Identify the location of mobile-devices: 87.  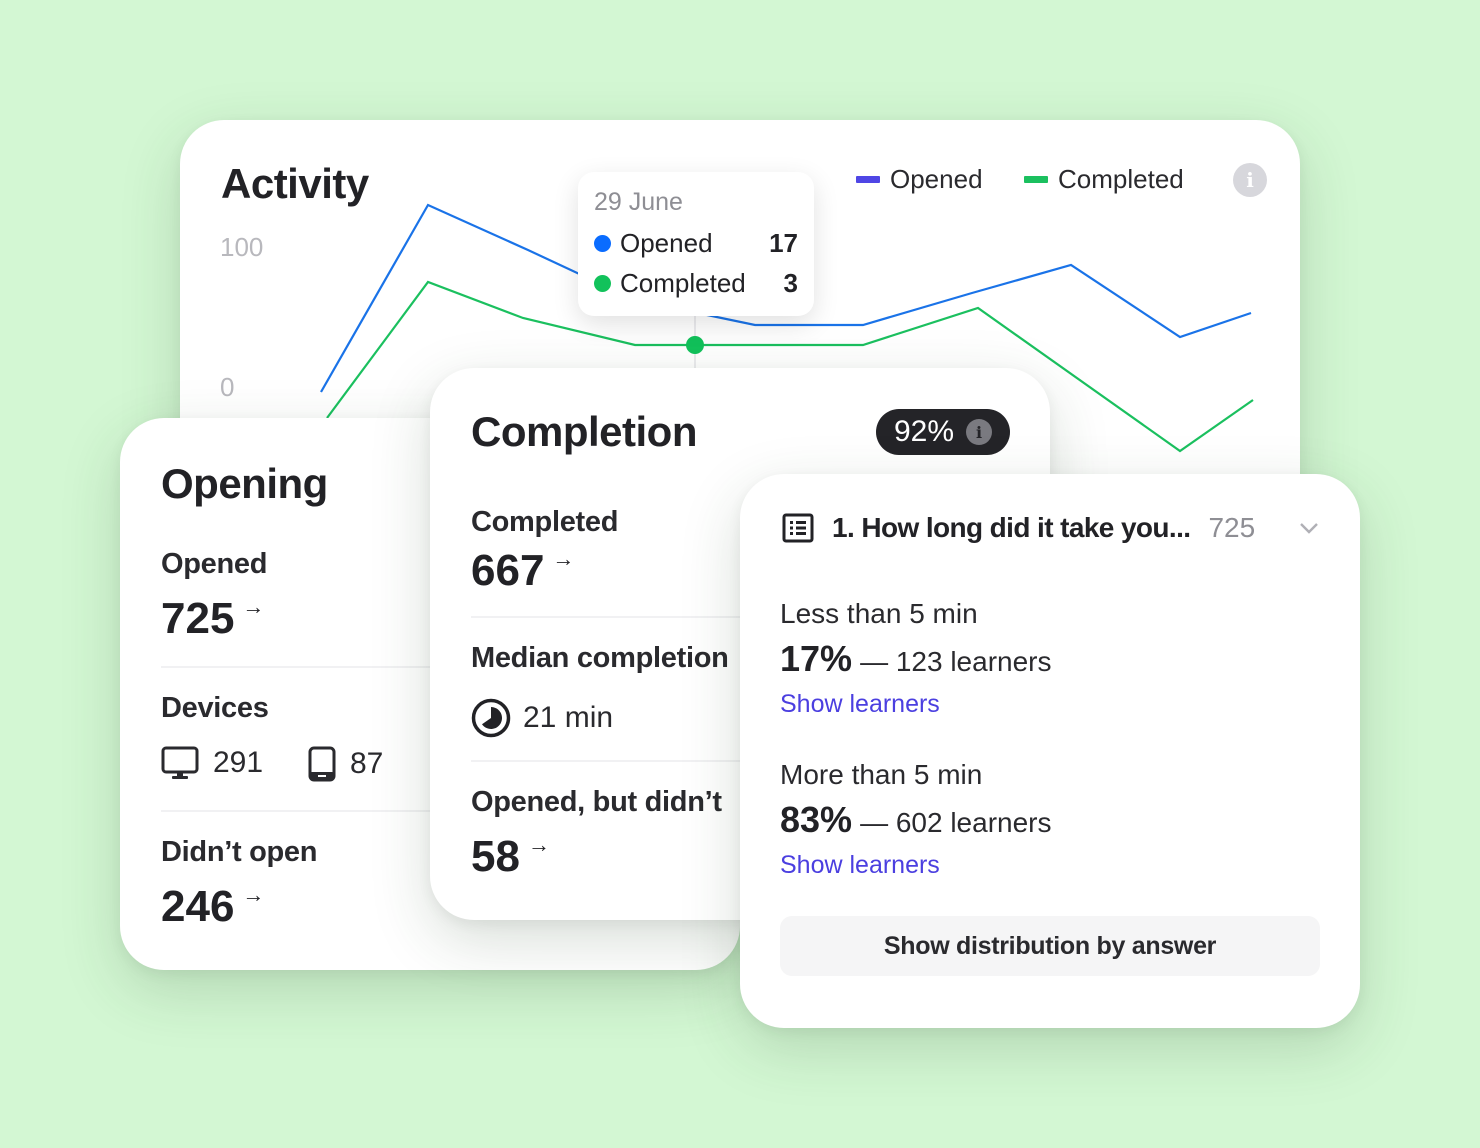
(345, 764).